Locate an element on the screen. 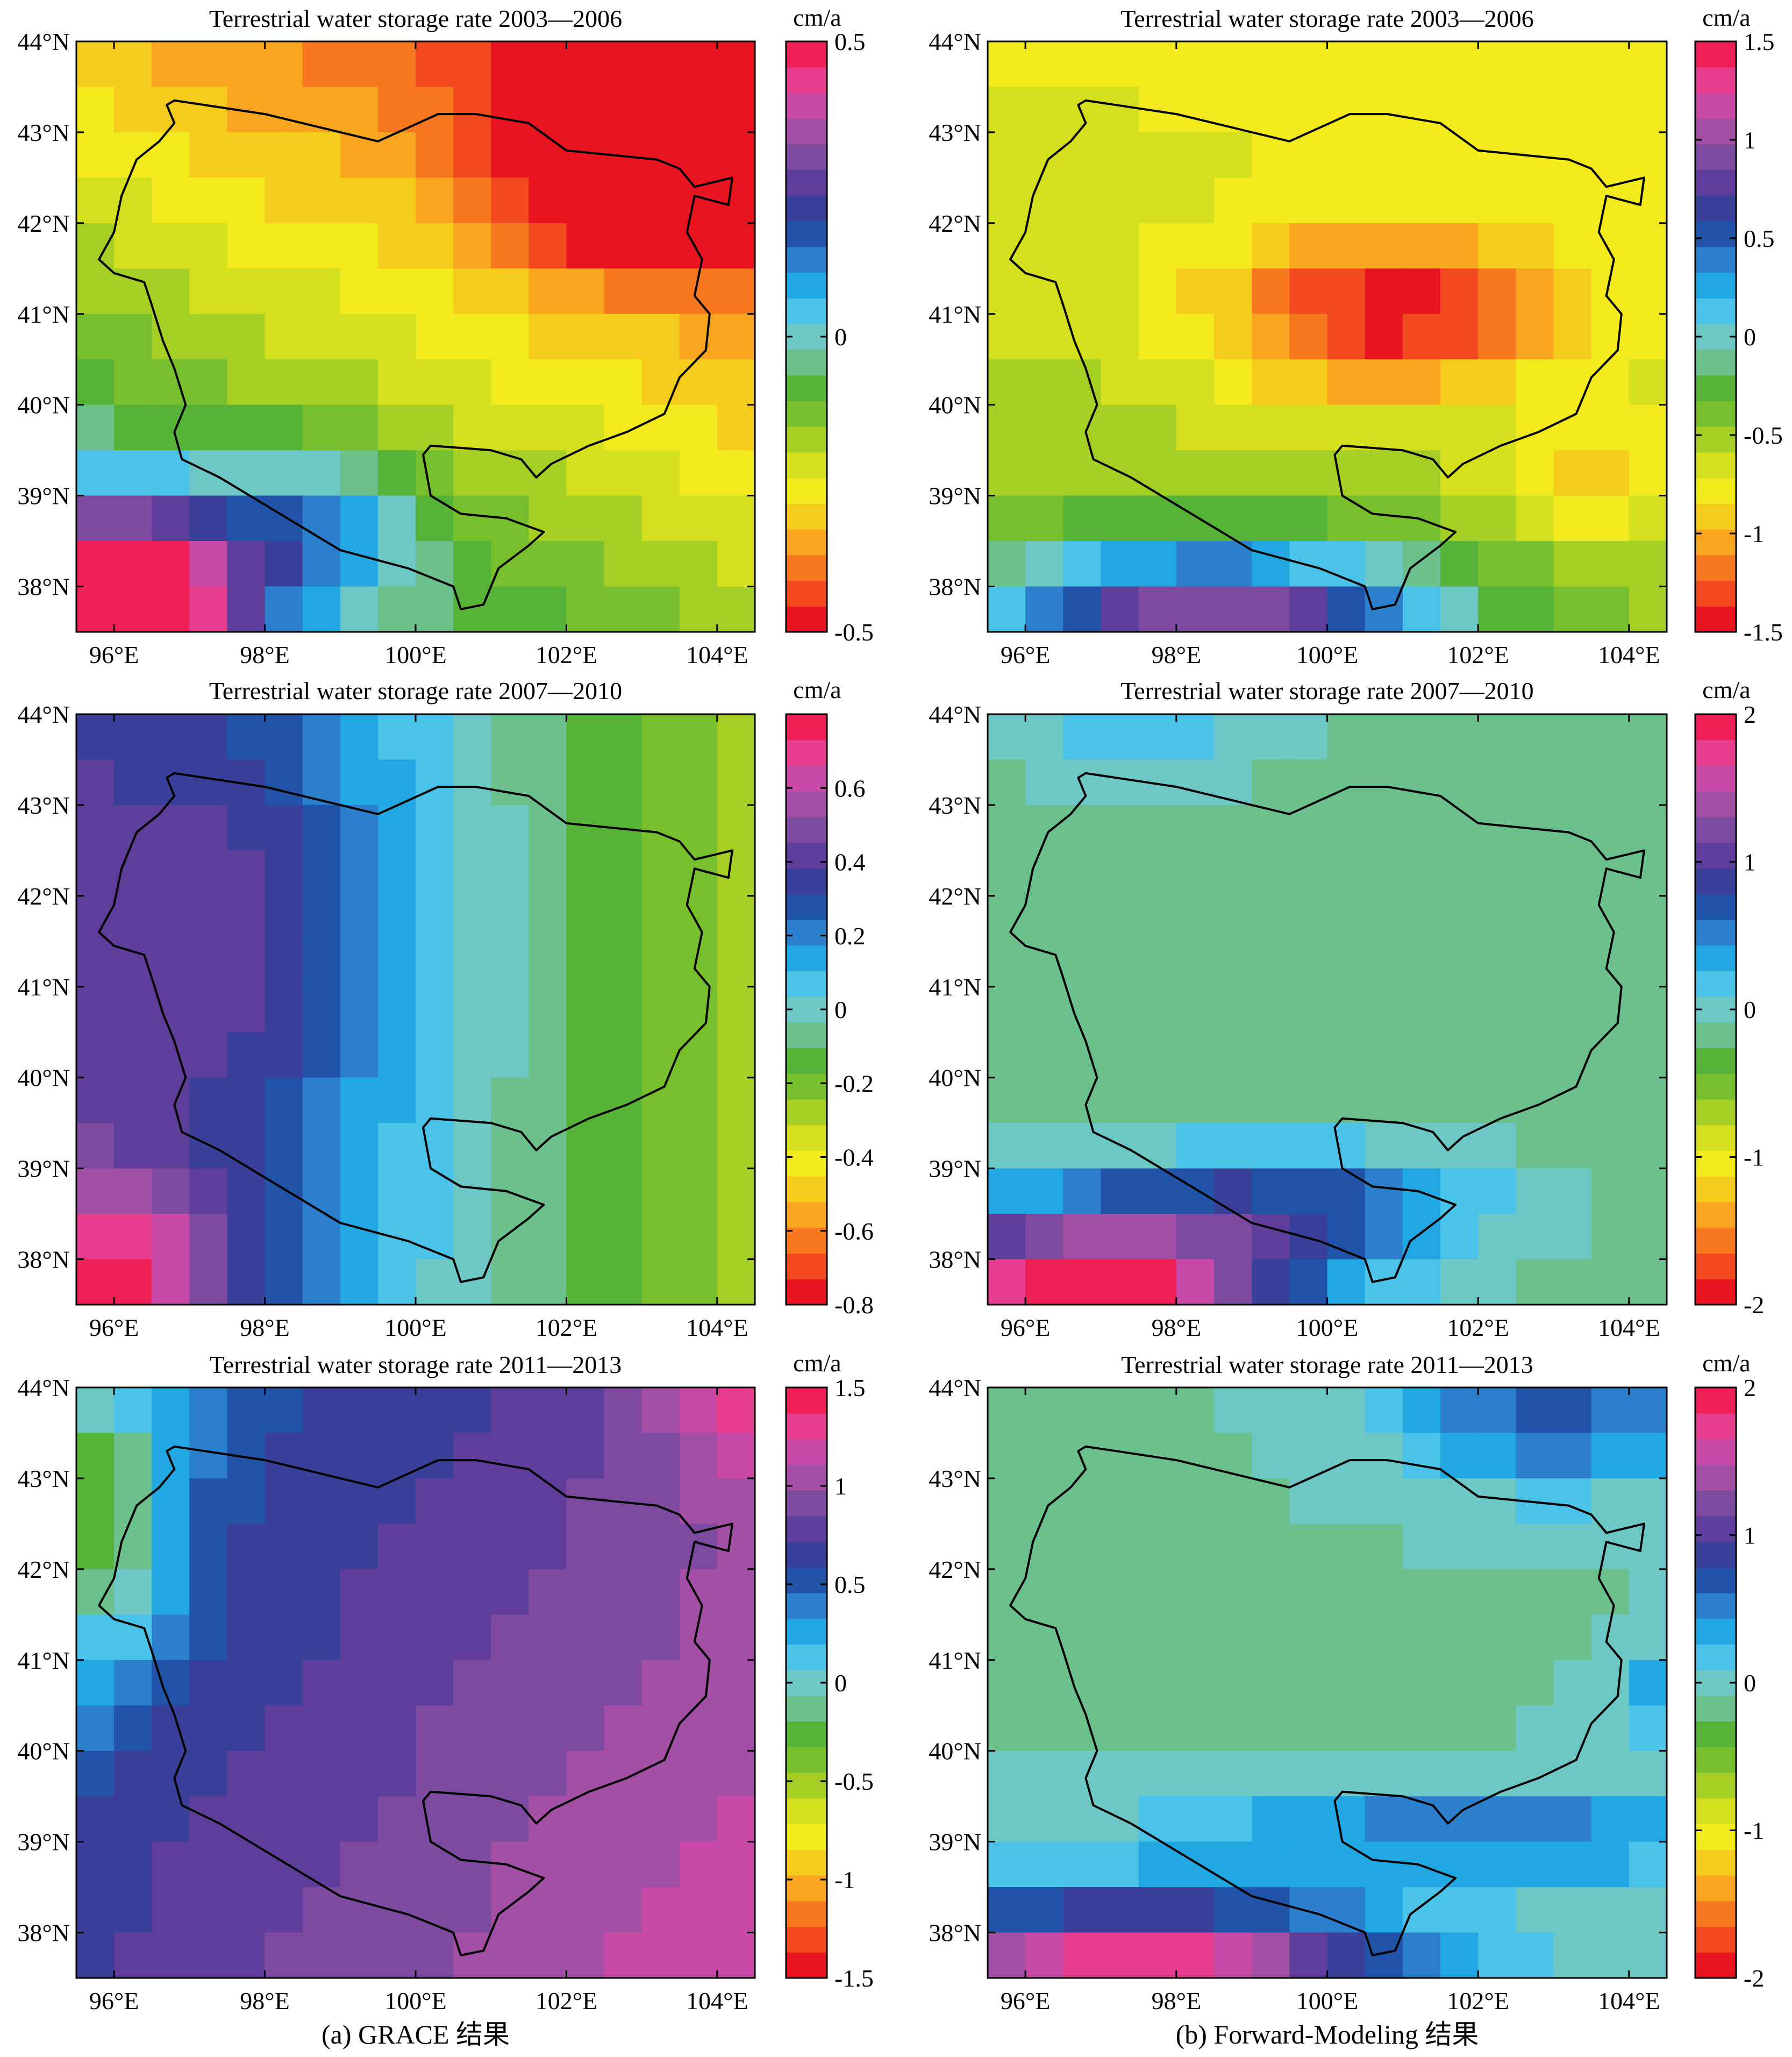 This screenshot has width=1792, height=2057. lat-tick-label: 42°N is located at coordinates (955, 1569).